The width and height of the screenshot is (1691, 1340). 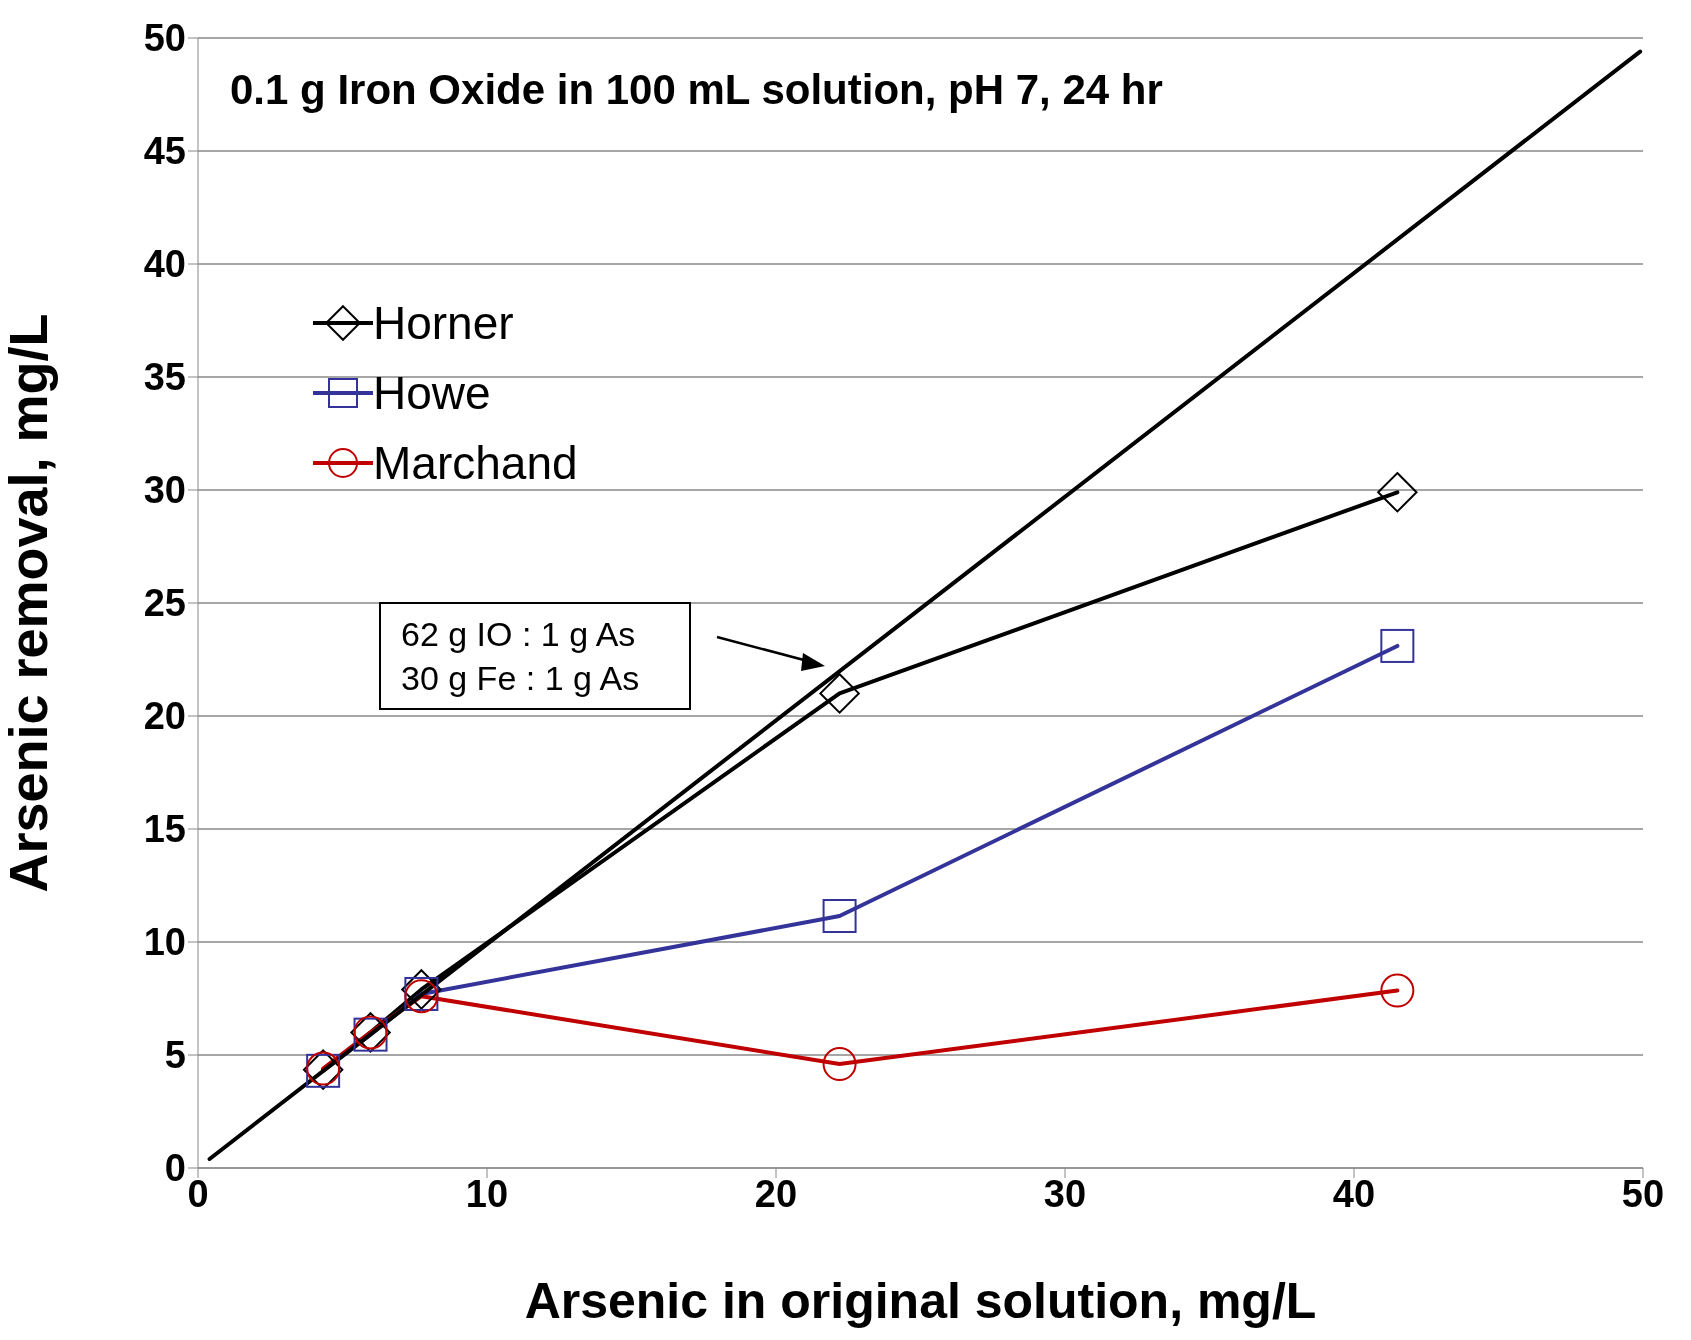 What do you see at coordinates (175, 1055) in the screenshot?
I see `y-tick-label: 5` at bounding box center [175, 1055].